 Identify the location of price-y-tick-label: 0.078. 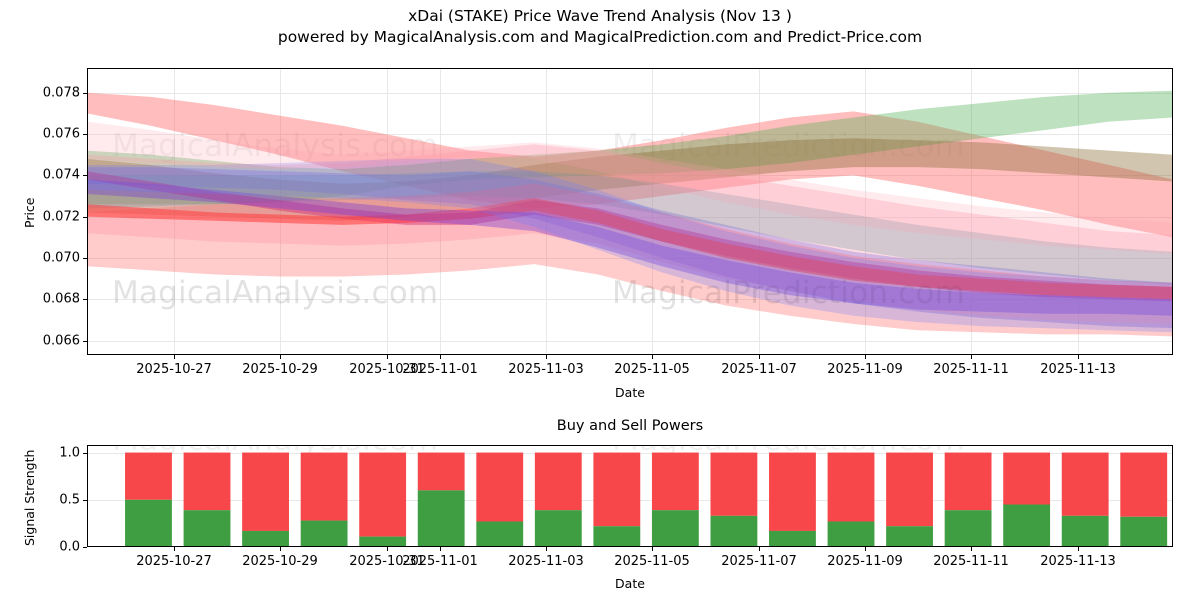
(61, 93).